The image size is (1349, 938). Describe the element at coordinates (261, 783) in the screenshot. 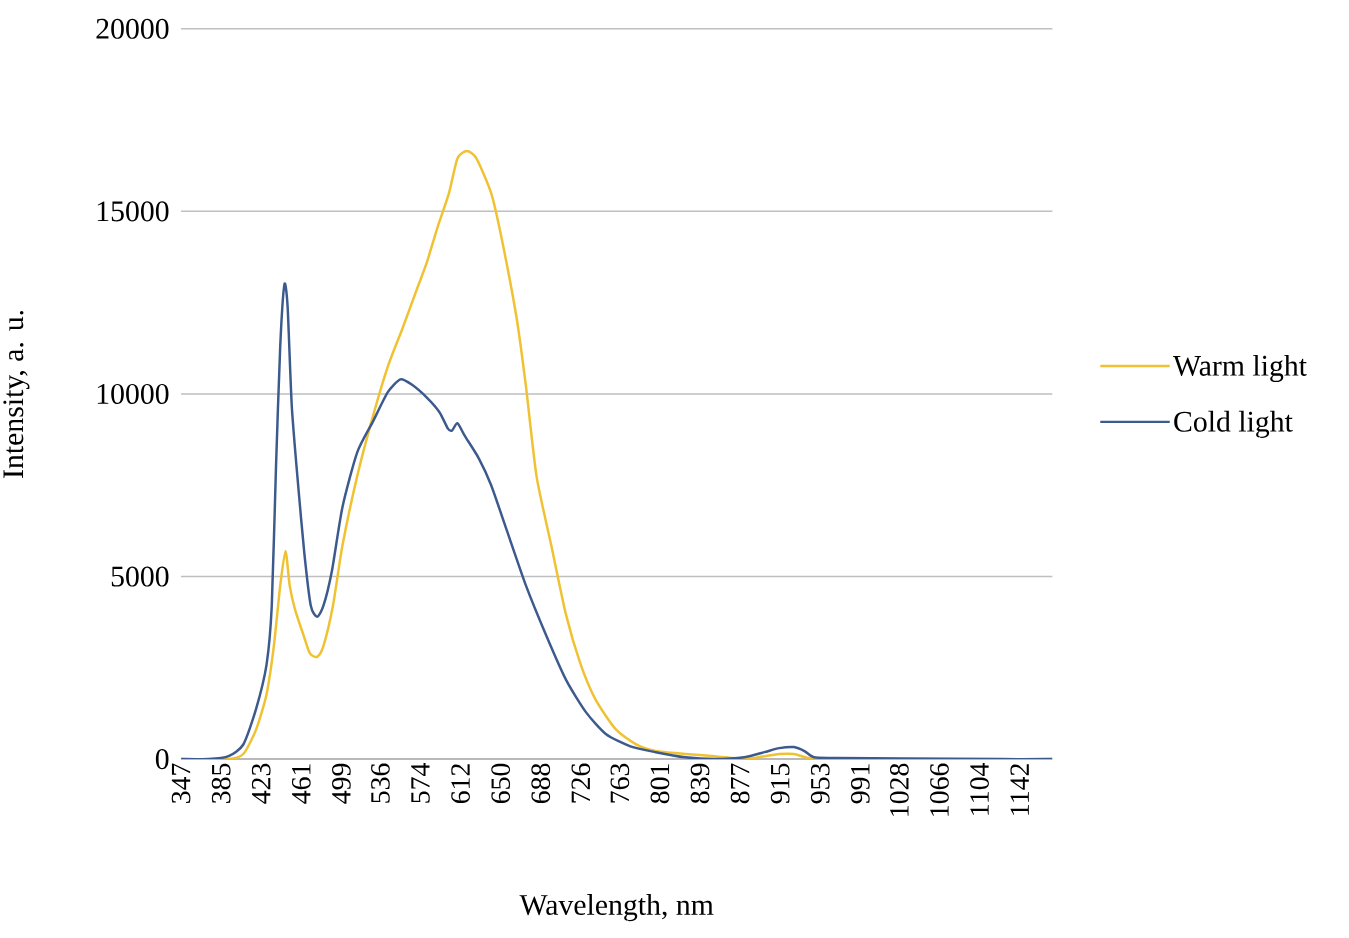

I see `x-tick-label: 423` at that location.